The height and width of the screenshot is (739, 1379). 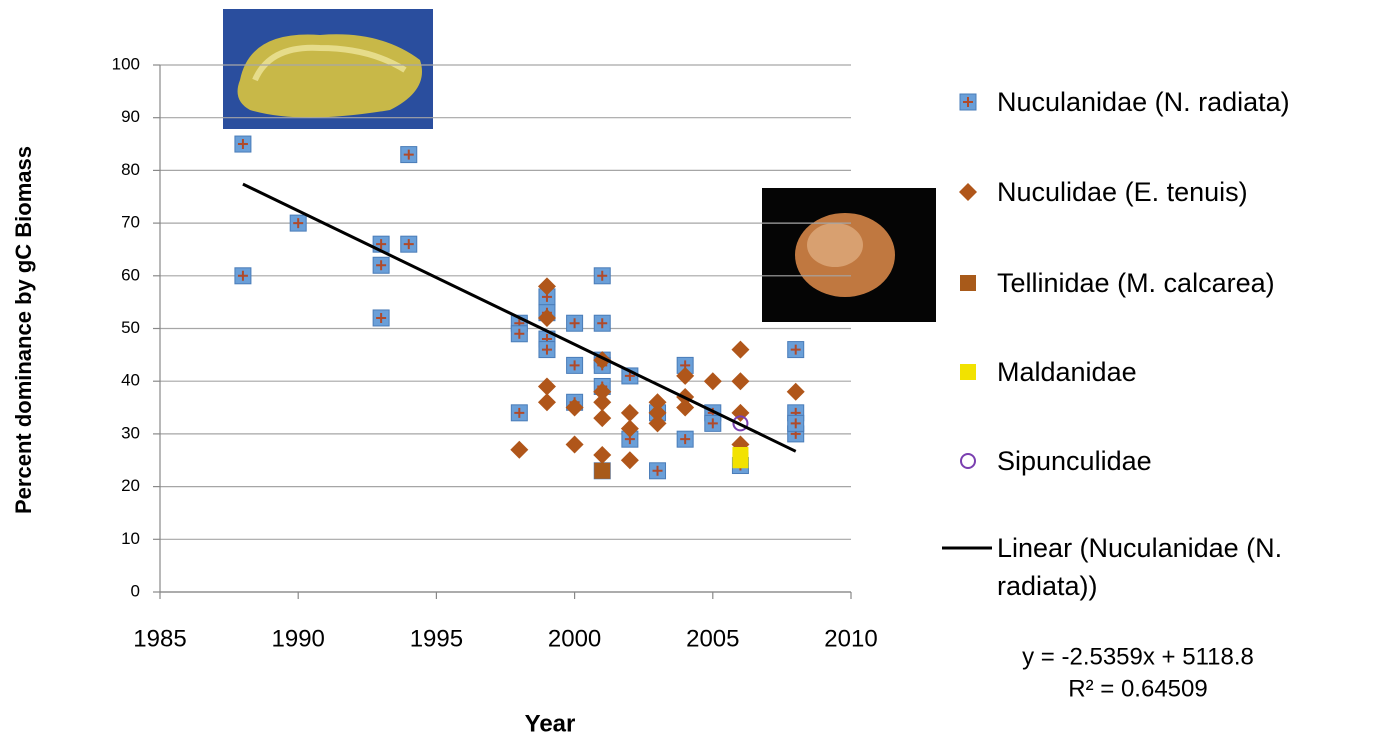 I want to click on legend-label: Tellinidae (M. calcarea), so click(x=1136, y=283).